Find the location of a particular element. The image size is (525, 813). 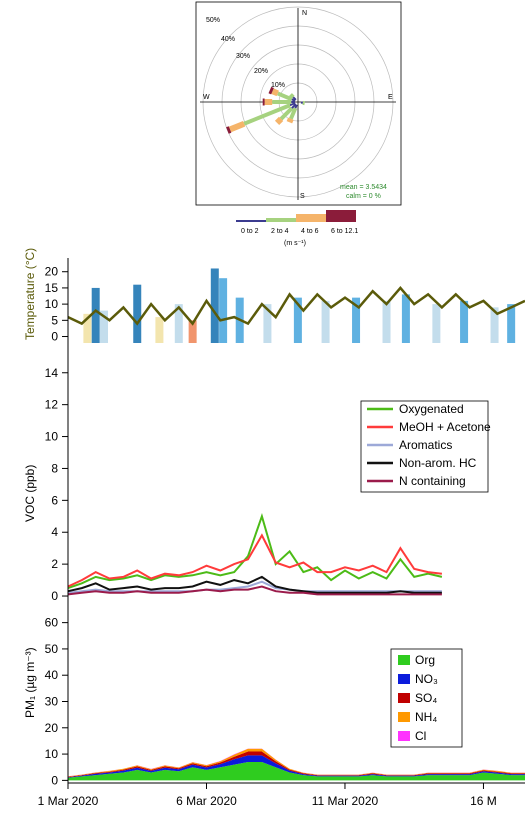

wind-calm-stat: calm = 0 % is located at coordinates (363, 196).